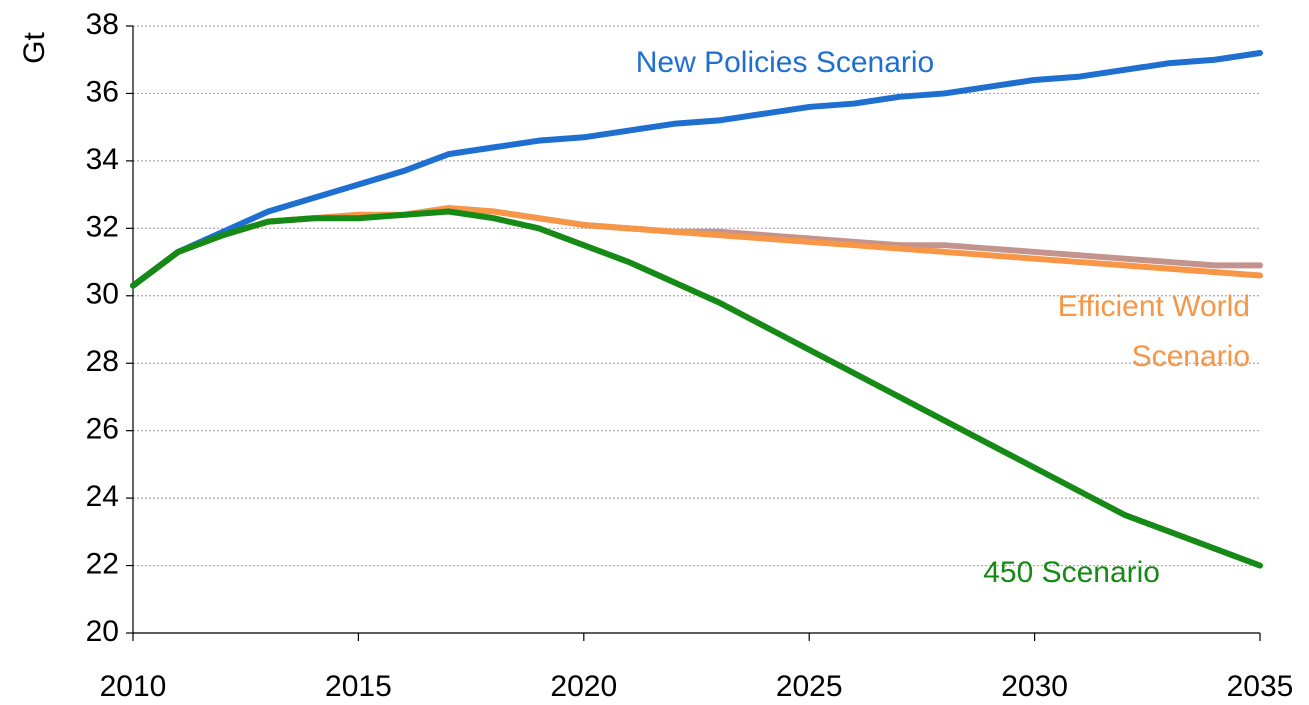  What do you see at coordinates (102, 294) in the screenshot?
I see `y-tick-label: 30` at bounding box center [102, 294].